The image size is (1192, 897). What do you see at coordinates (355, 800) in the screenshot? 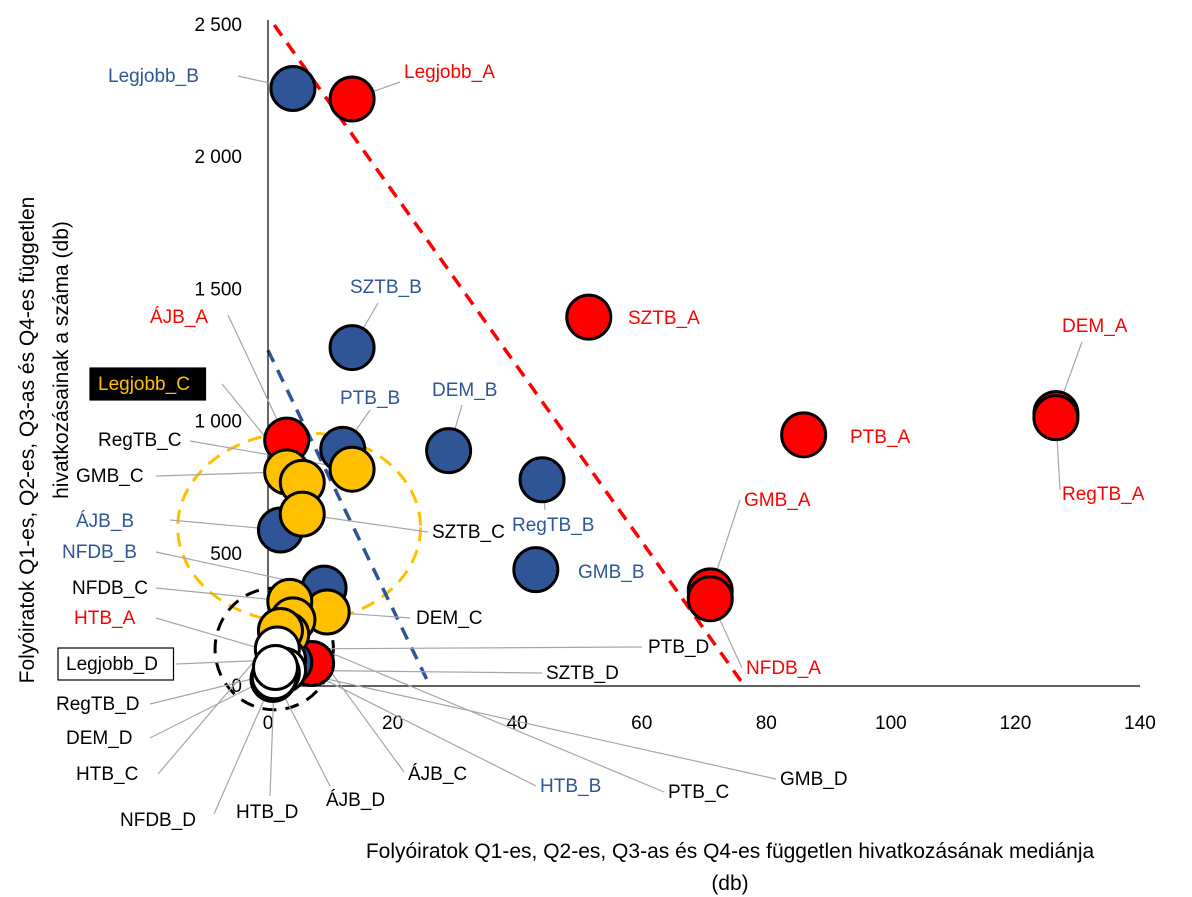
I see `point-label: ÁJB_D` at bounding box center [355, 800].